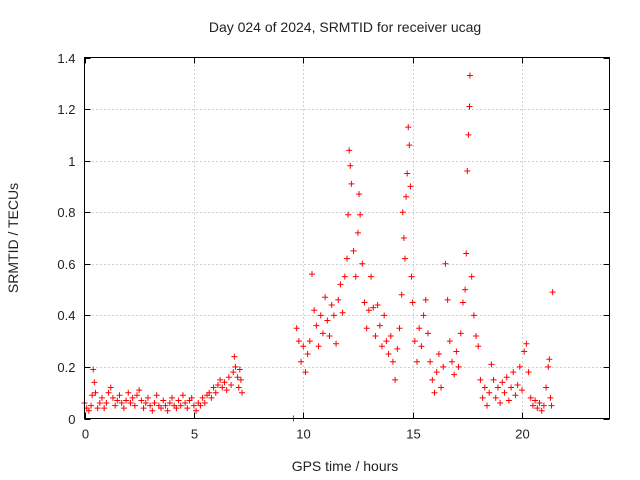 The width and height of the screenshot is (640, 480). I want to click on x-axis-label: GPS time / hours, so click(345, 466).